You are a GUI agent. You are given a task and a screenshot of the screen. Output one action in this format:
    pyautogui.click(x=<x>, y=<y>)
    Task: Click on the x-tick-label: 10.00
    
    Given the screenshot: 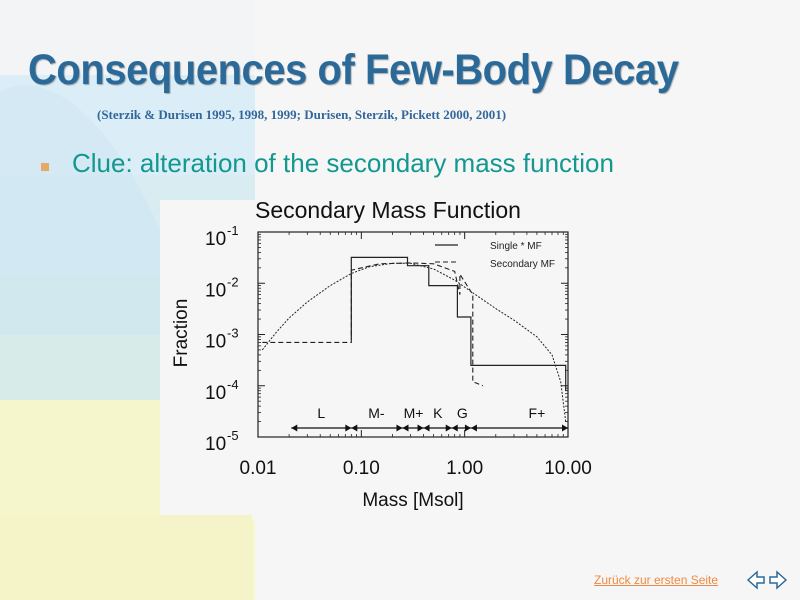 What is the action you would take?
    pyautogui.click(x=568, y=468)
    